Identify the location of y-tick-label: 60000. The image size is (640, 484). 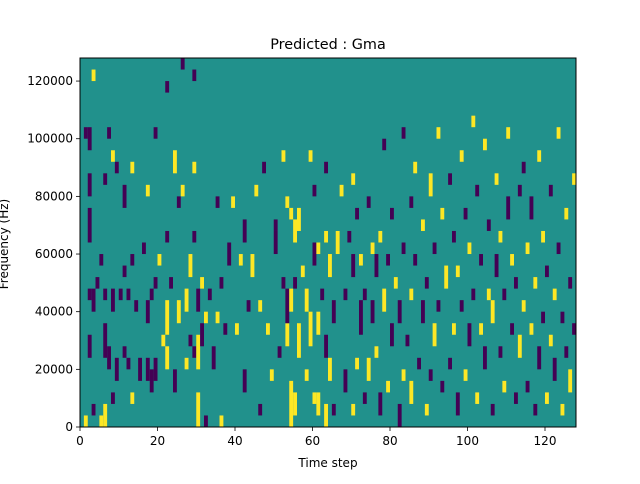
(54, 254).